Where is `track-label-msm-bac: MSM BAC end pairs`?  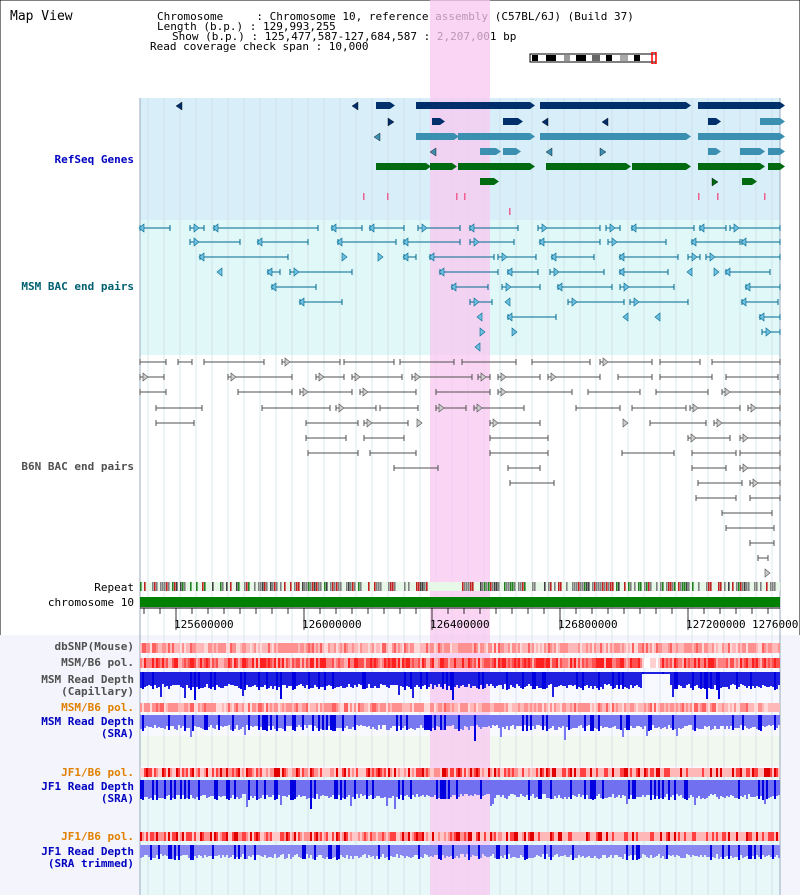 track-label-msm-bac: MSM BAC end pairs is located at coordinates (77, 286).